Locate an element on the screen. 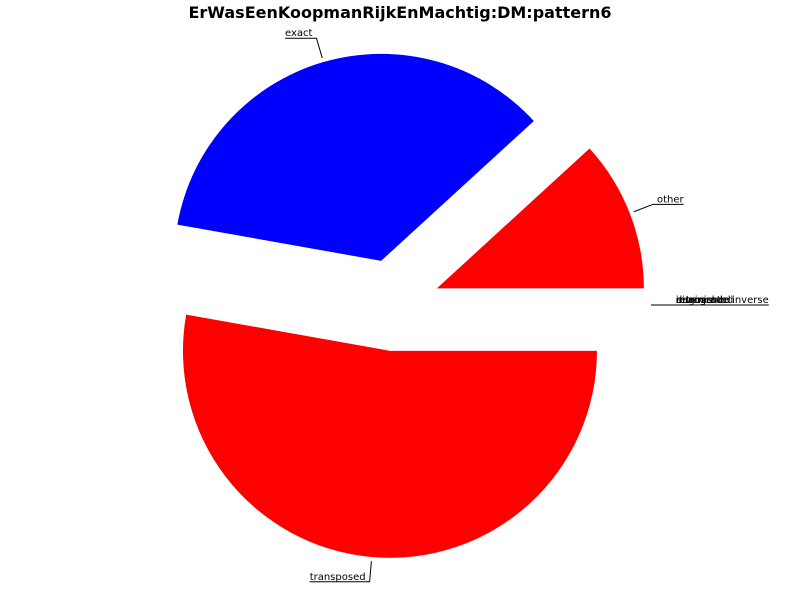  slice-label-retrograde-inverse: retrograde inverse is located at coordinates (722, 300).